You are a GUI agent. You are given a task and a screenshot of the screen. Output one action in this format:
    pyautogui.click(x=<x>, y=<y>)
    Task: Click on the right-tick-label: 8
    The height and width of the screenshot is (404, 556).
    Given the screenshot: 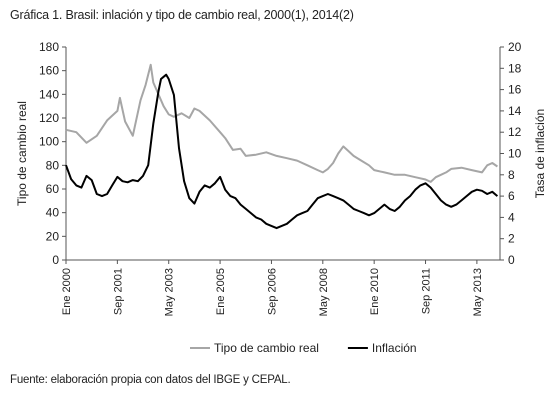 What is the action you would take?
    pyautogui.click(x=511, y=175)
    